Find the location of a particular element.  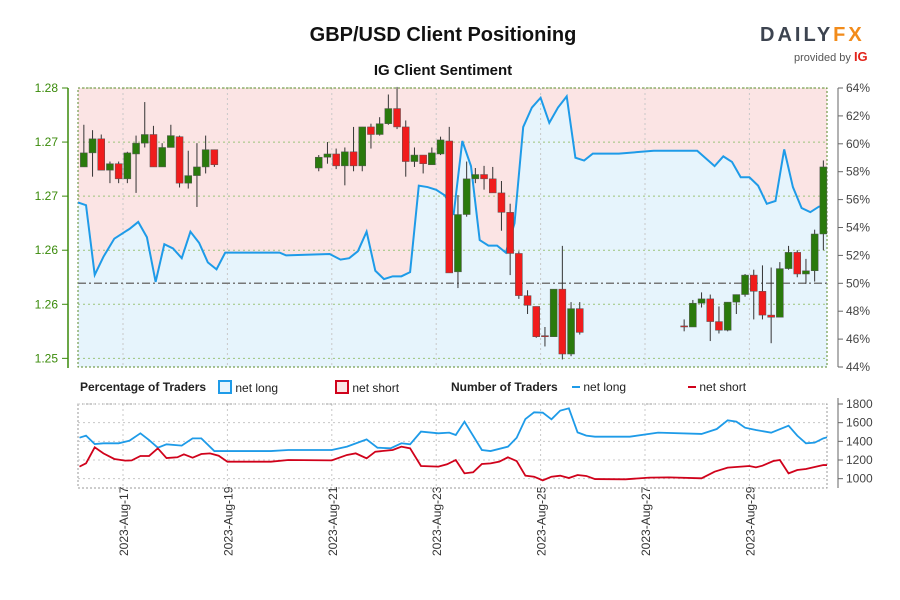

traders-tick-label: 1600 is located at coordinates (859, 423).